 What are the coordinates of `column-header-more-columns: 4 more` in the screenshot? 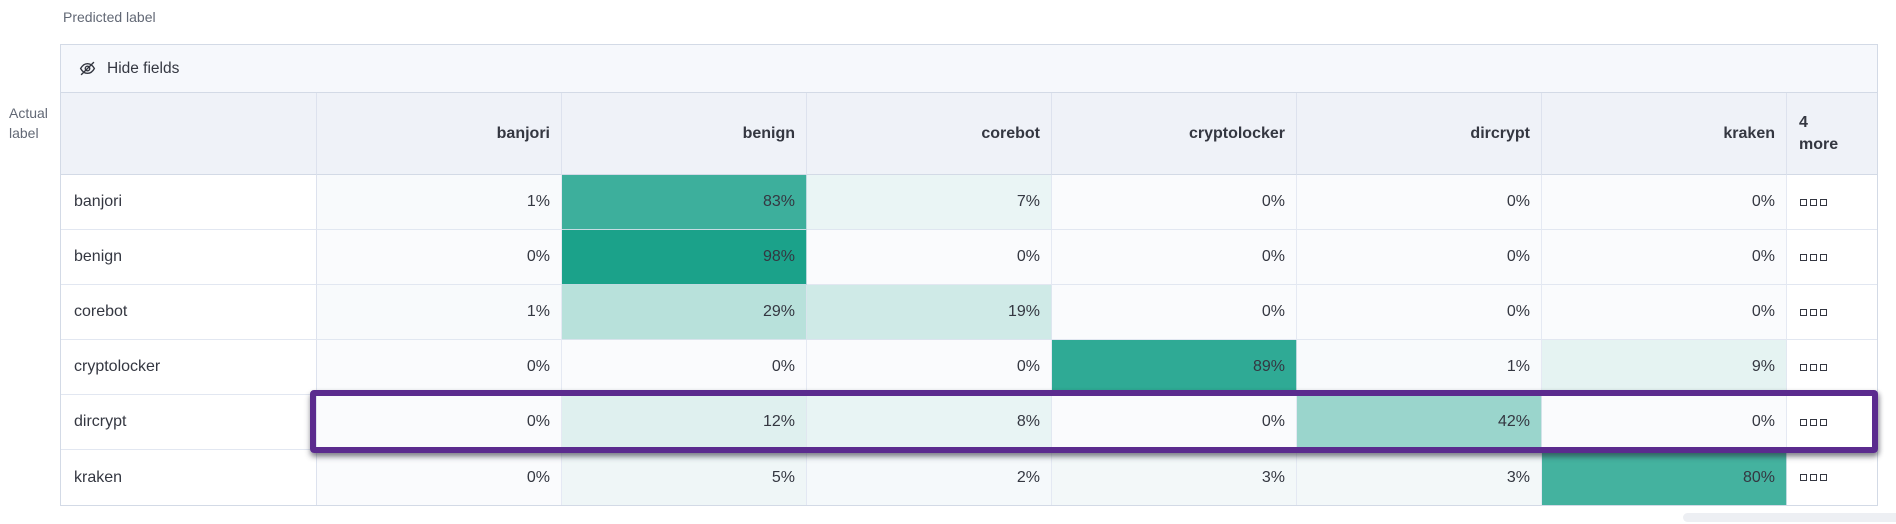 It's located at (1832, 134).